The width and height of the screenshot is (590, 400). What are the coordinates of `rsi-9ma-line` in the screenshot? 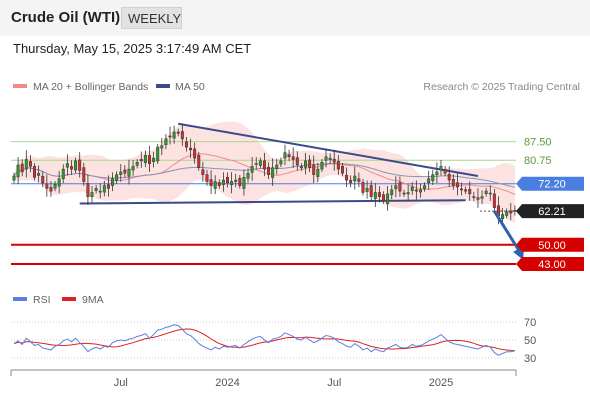 It's located at (264, 340).